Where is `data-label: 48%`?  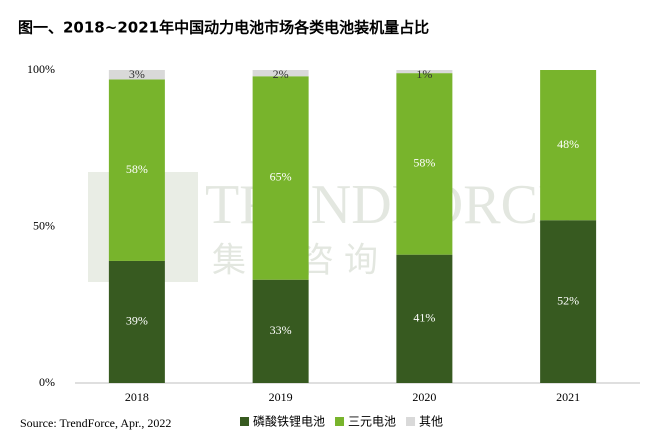
data-label: 48% is located at coordinates (568, 144).